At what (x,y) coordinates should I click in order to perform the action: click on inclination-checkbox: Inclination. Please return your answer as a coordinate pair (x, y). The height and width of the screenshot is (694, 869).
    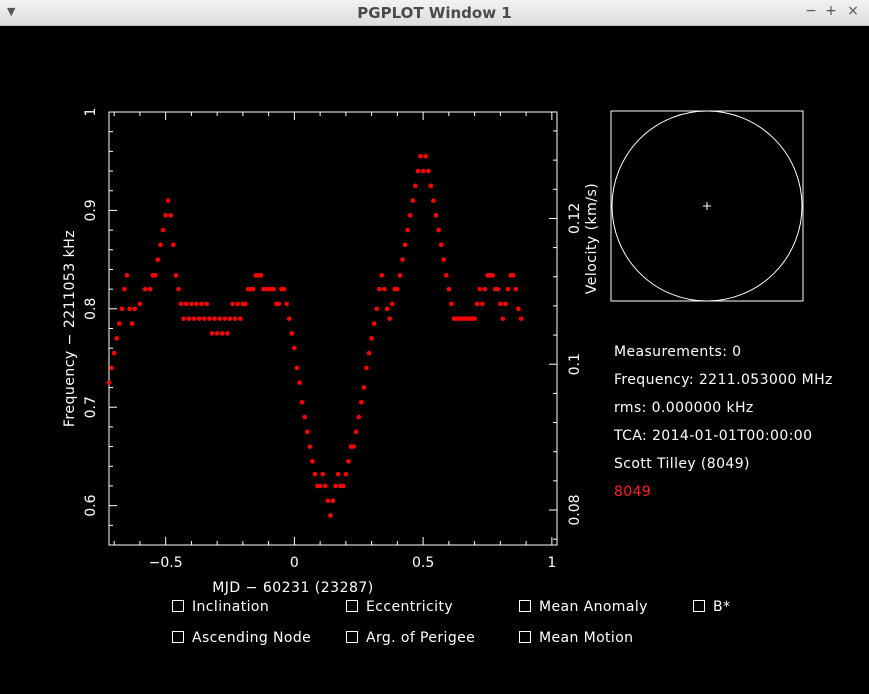
    Looking at the image, I should click on (220, 607).